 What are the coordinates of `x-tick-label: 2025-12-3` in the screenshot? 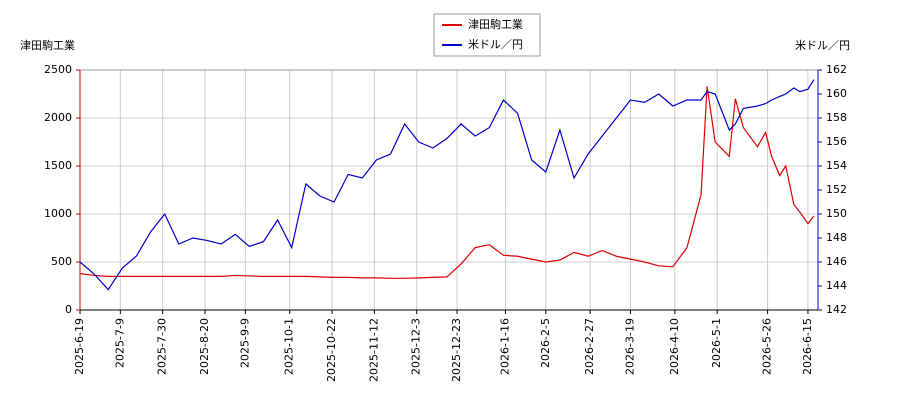 It's located at (416, 346).